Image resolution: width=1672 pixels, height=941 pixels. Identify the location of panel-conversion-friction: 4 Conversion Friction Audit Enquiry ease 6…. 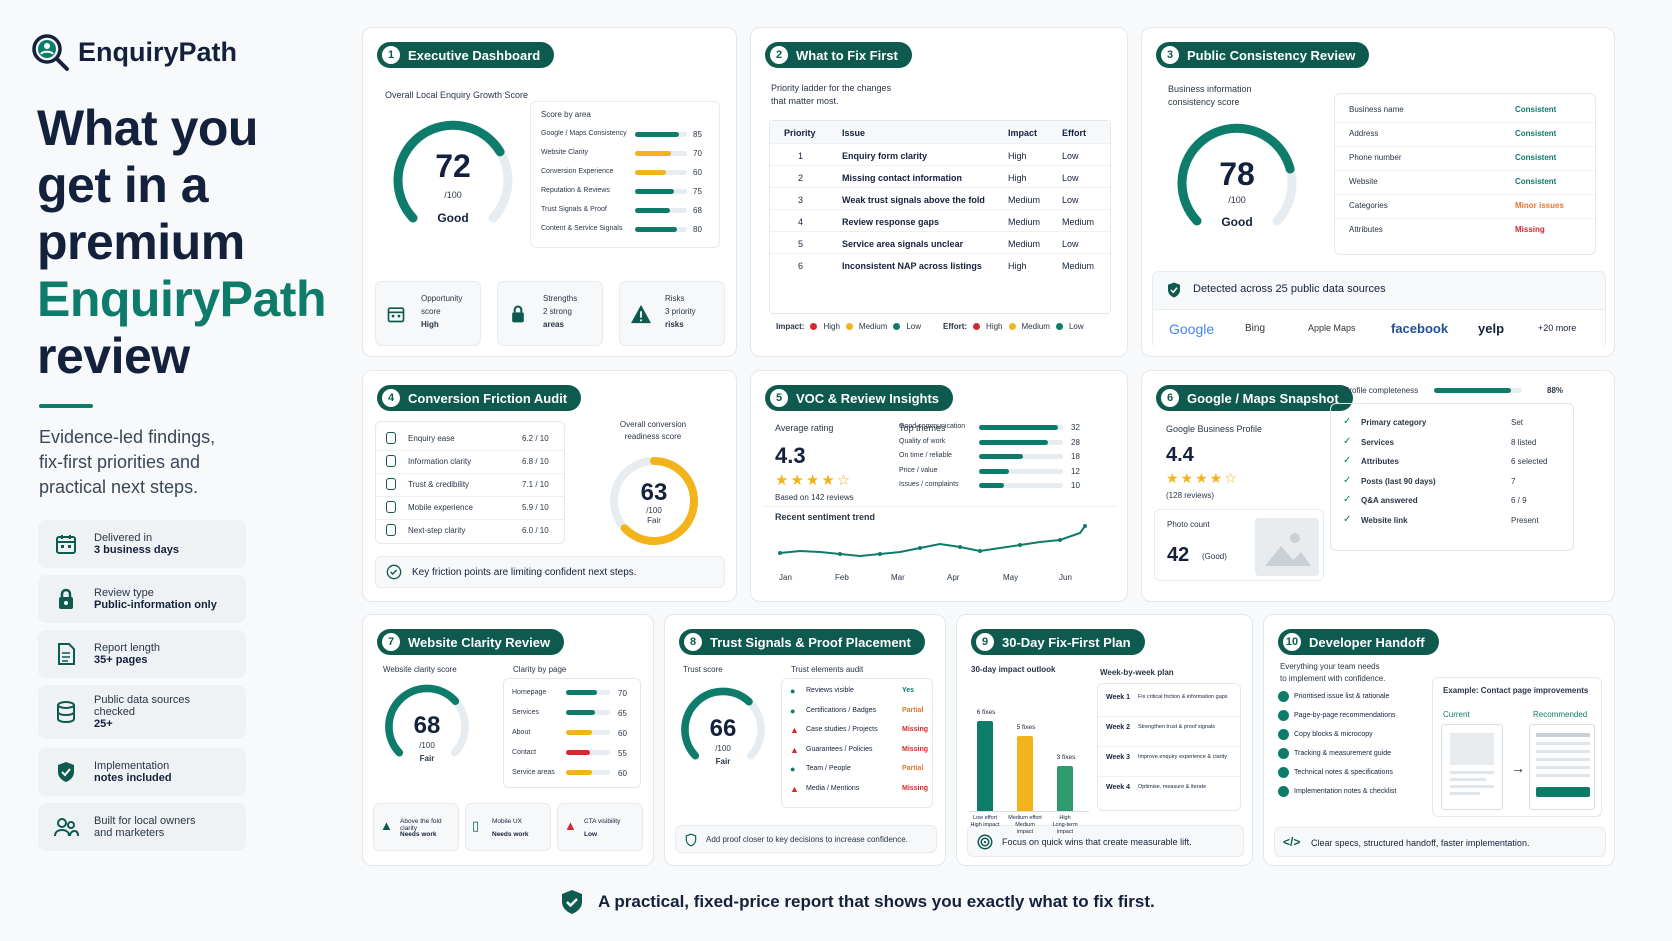
(549, 486).